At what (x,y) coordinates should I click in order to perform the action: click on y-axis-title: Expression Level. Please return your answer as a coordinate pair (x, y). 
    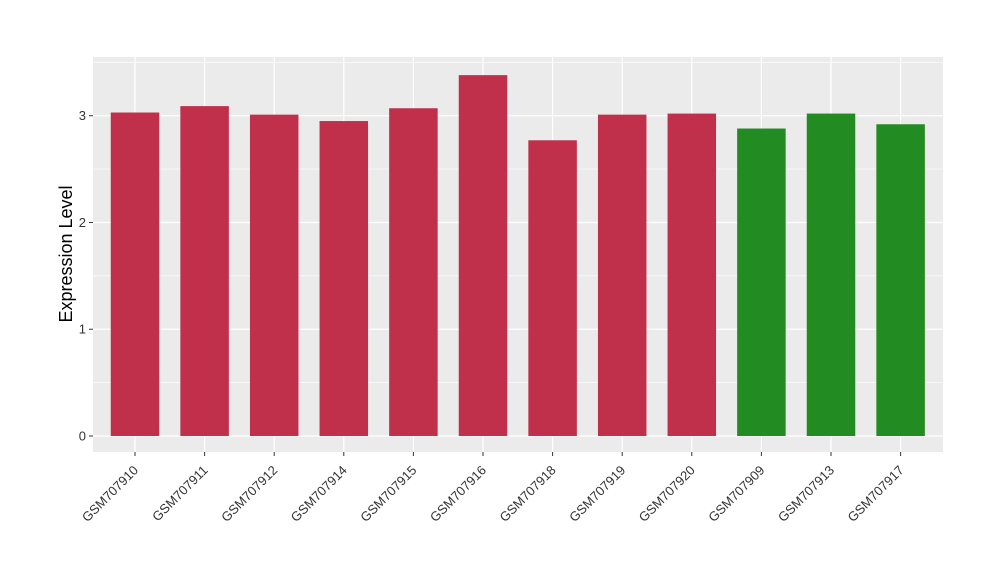
    Looking at the image, I should click on (66, 253).